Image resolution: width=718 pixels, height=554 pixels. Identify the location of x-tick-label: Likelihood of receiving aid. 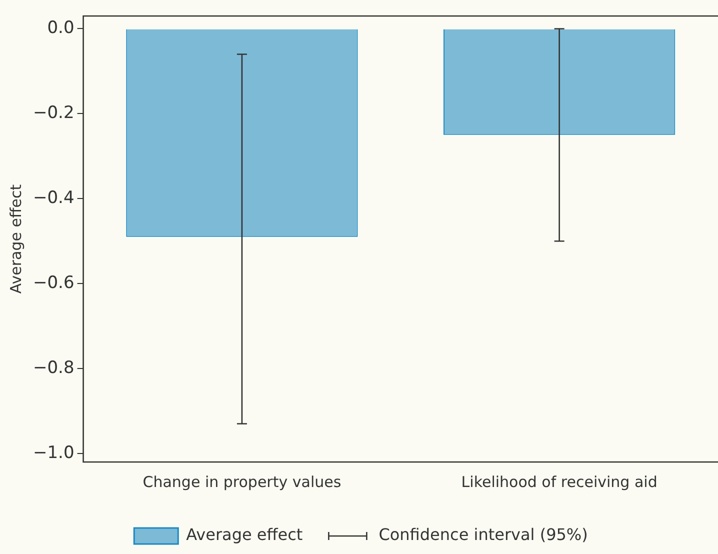
(559, 481).